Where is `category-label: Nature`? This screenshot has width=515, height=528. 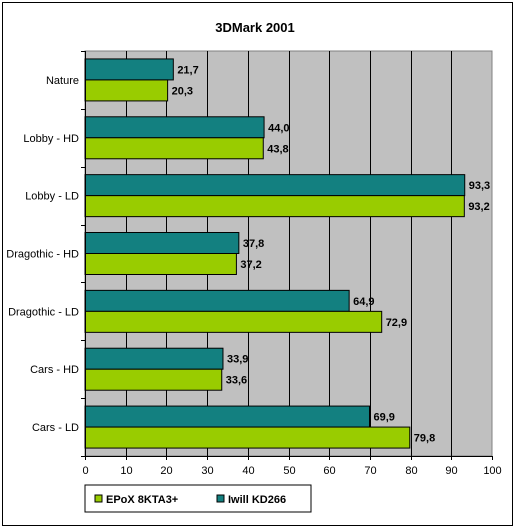
category-label: Nature is located at coordinates (62, 81).